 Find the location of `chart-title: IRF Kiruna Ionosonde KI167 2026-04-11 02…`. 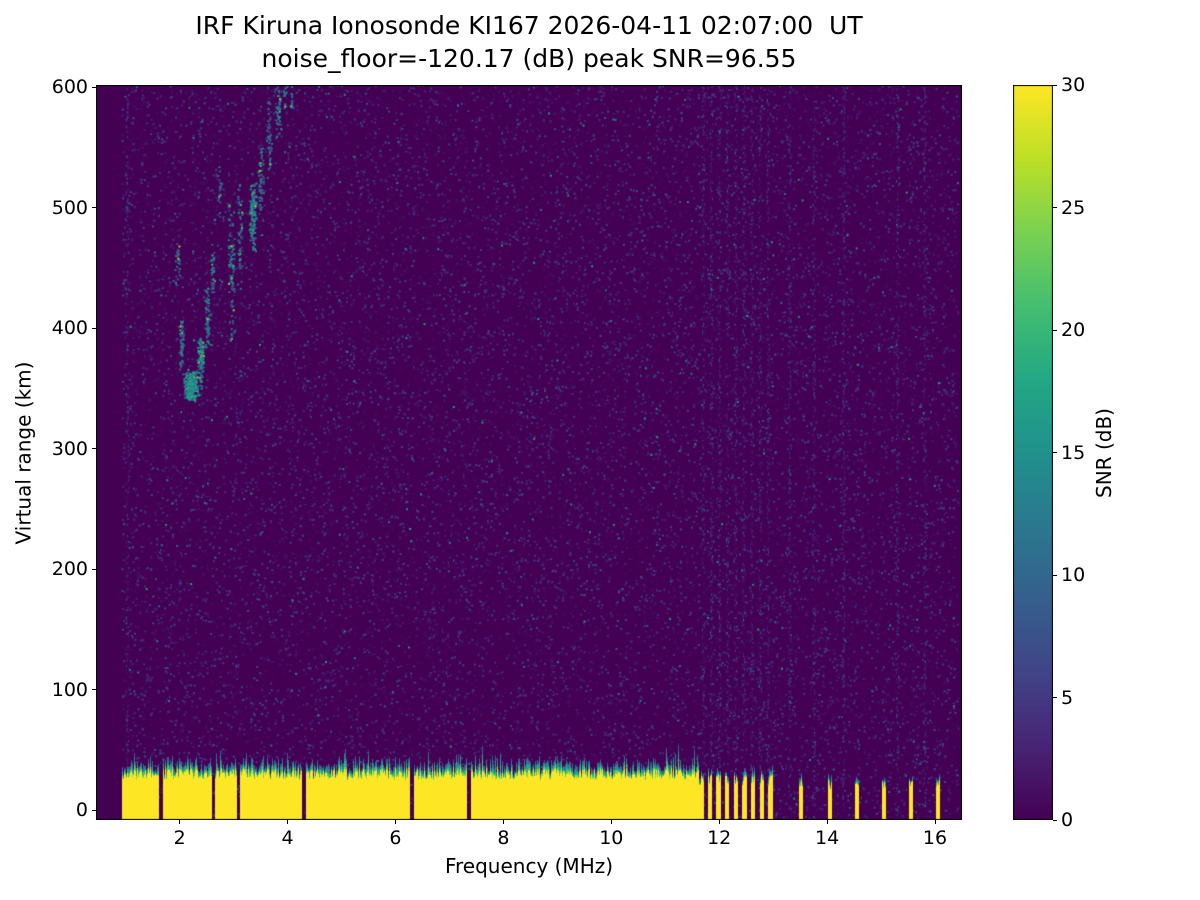

chart-title: IRF Kiruna Ionosonde KI167 2026-04-11 02… is located at coordinates (529, 25).